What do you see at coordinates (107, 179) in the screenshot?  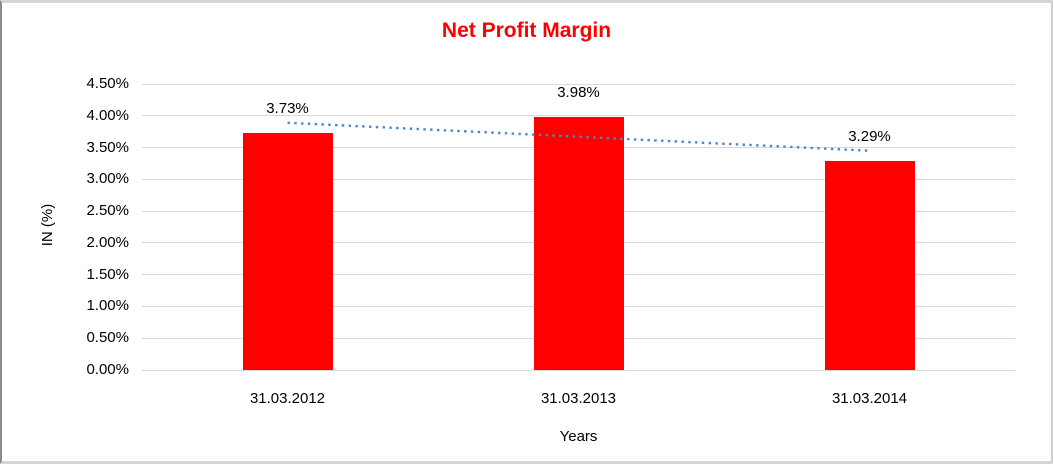 I see `y-axis-tick-label: 3.00%` at bounding box center [107, 179].